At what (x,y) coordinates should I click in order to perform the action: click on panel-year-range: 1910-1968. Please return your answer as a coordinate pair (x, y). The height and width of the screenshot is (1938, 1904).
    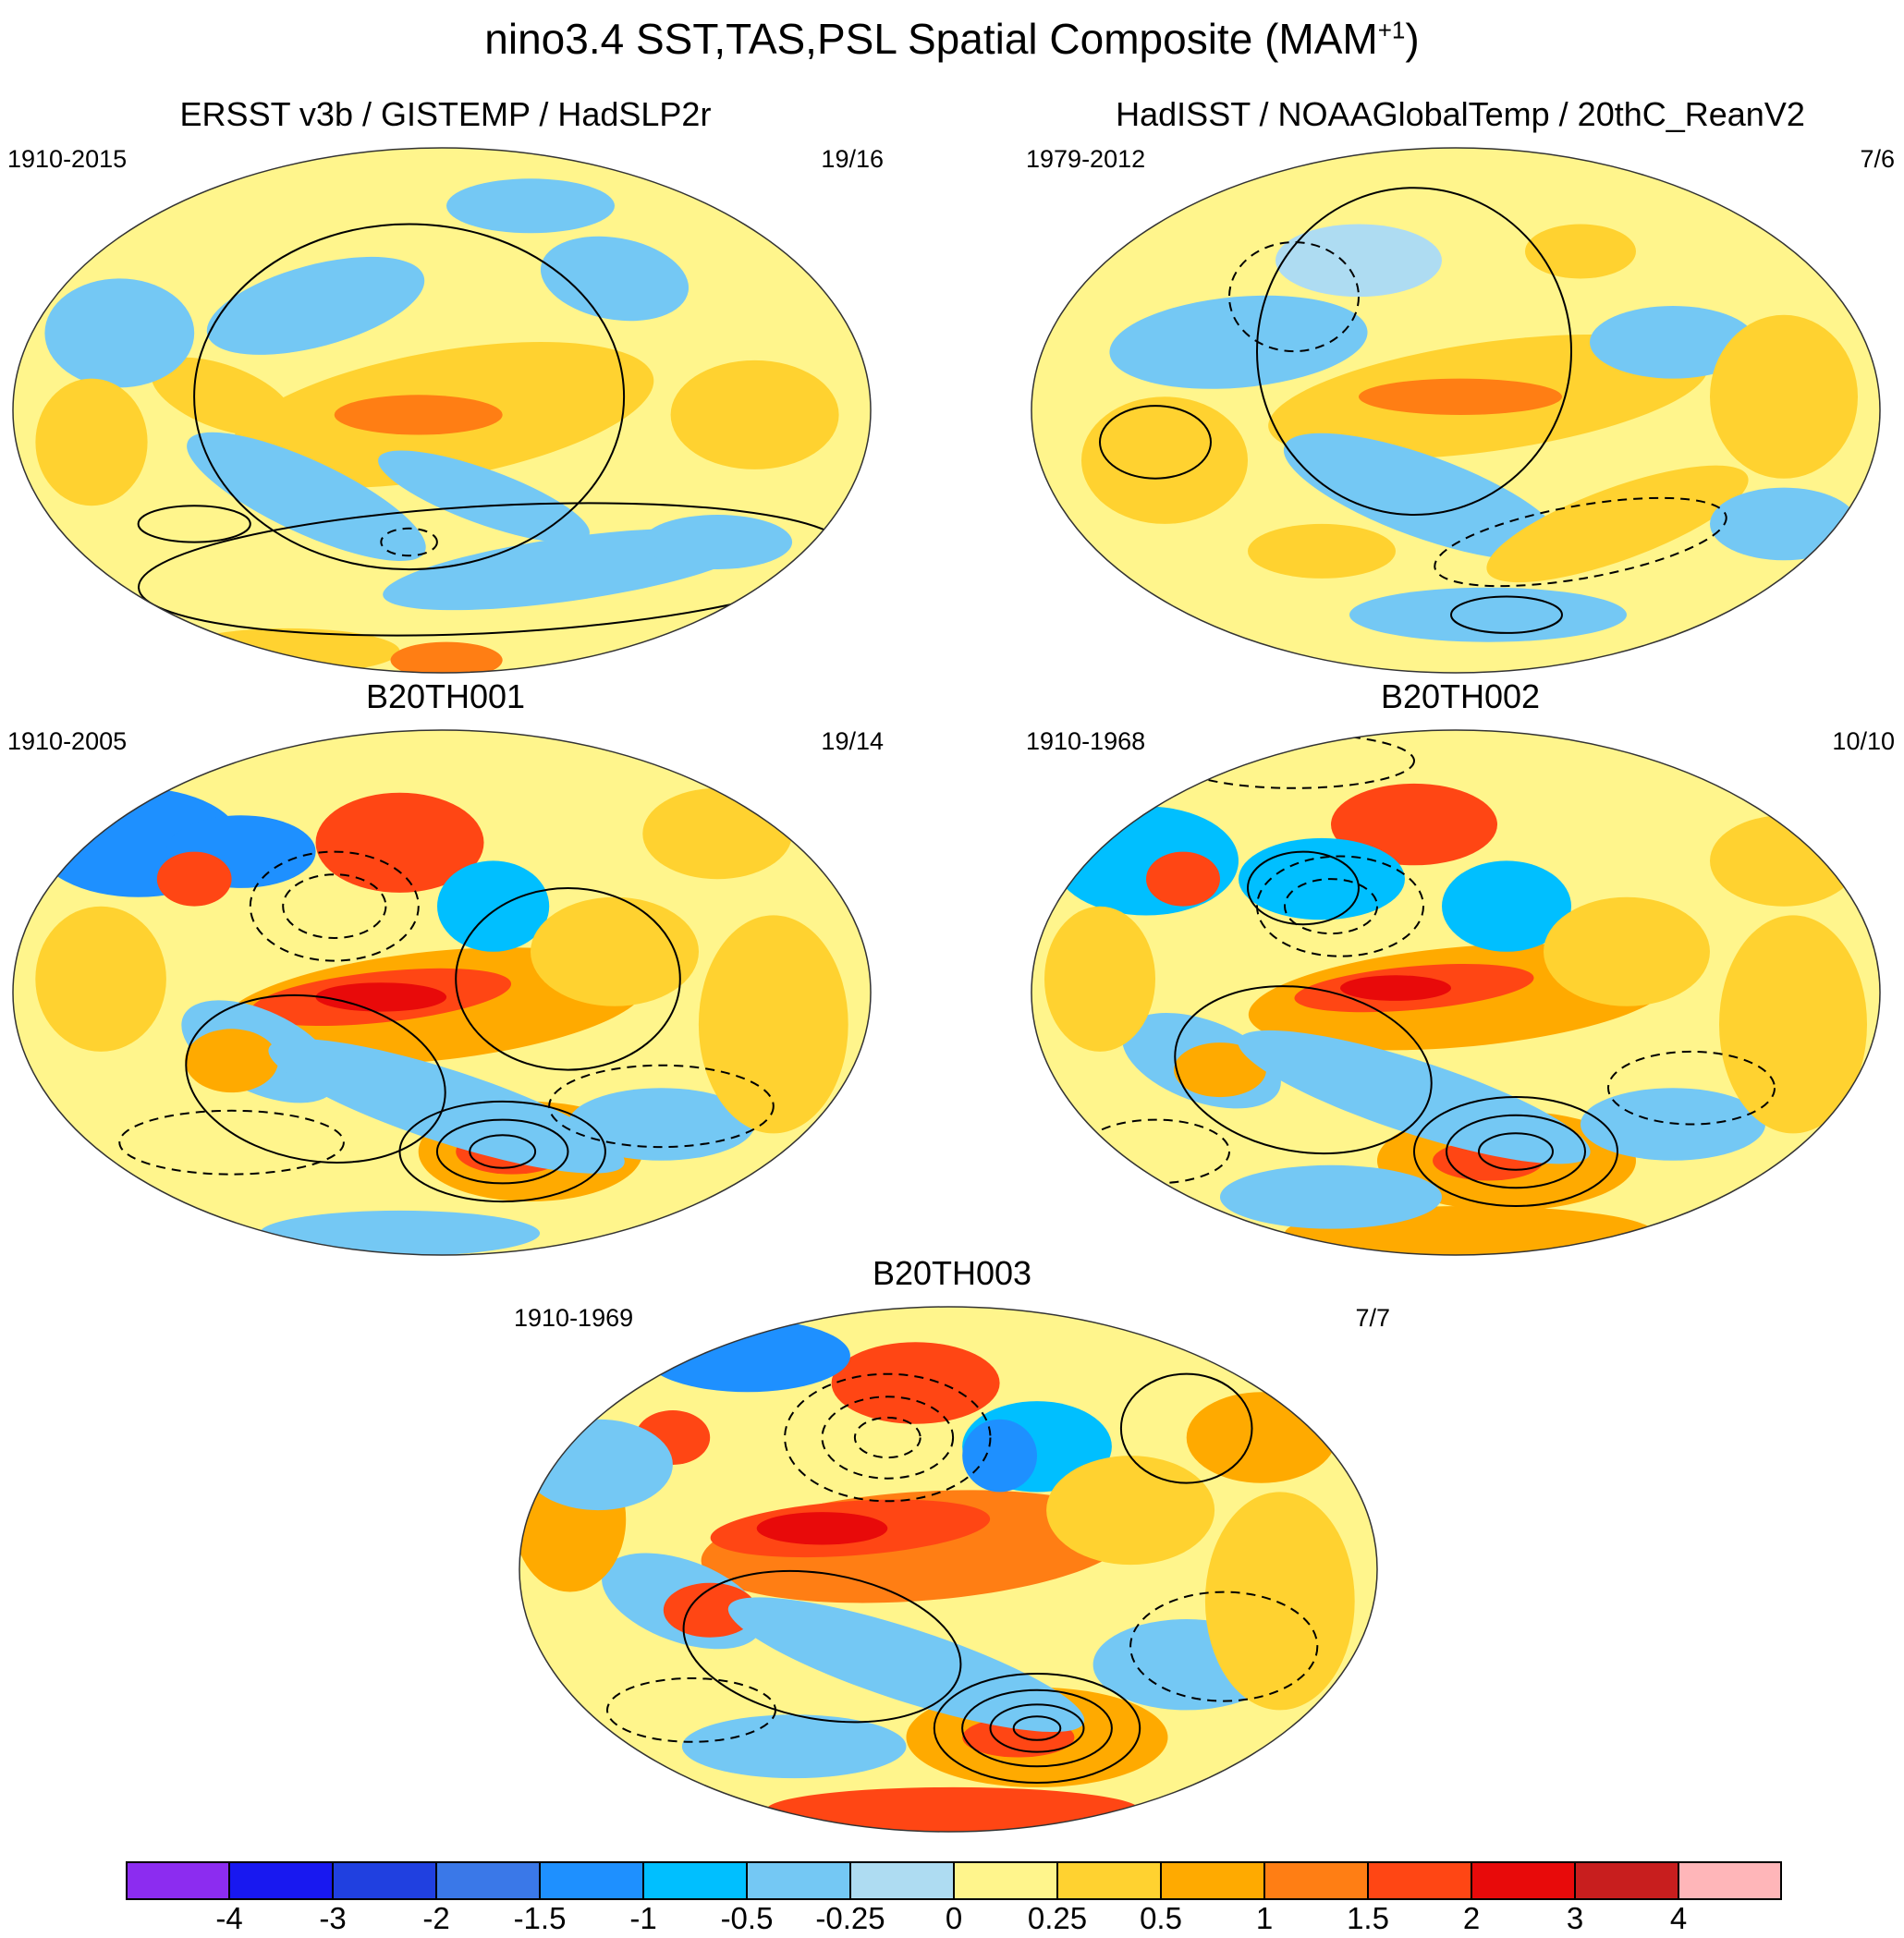
    Looking at the image, I should click on (1086, 741).